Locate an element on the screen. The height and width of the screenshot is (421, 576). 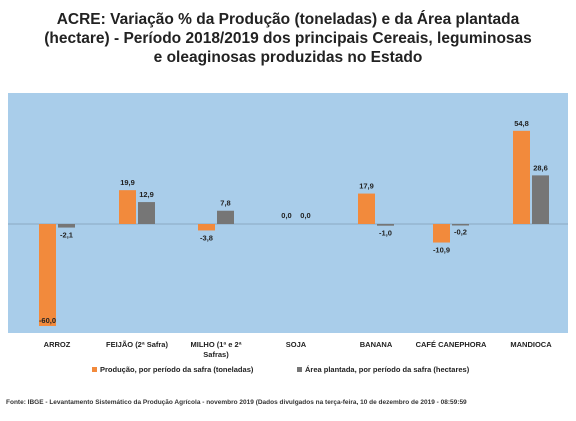
data-label-production-1: 19,9 is located at coordinates (127, 182).